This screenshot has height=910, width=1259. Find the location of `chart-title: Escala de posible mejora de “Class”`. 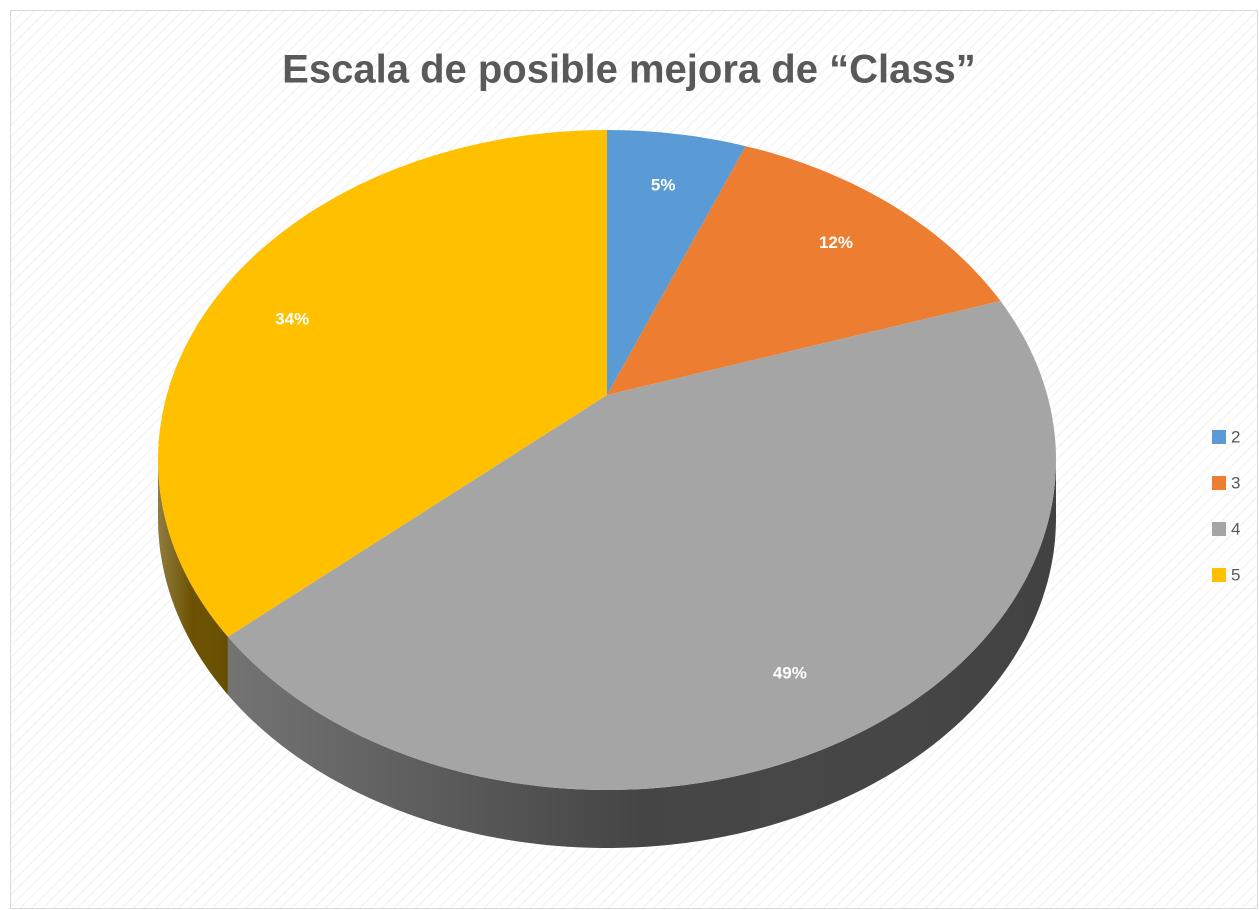

chart-title: Escala de posible mejora de “Class” is located at coordinates (629, 70).